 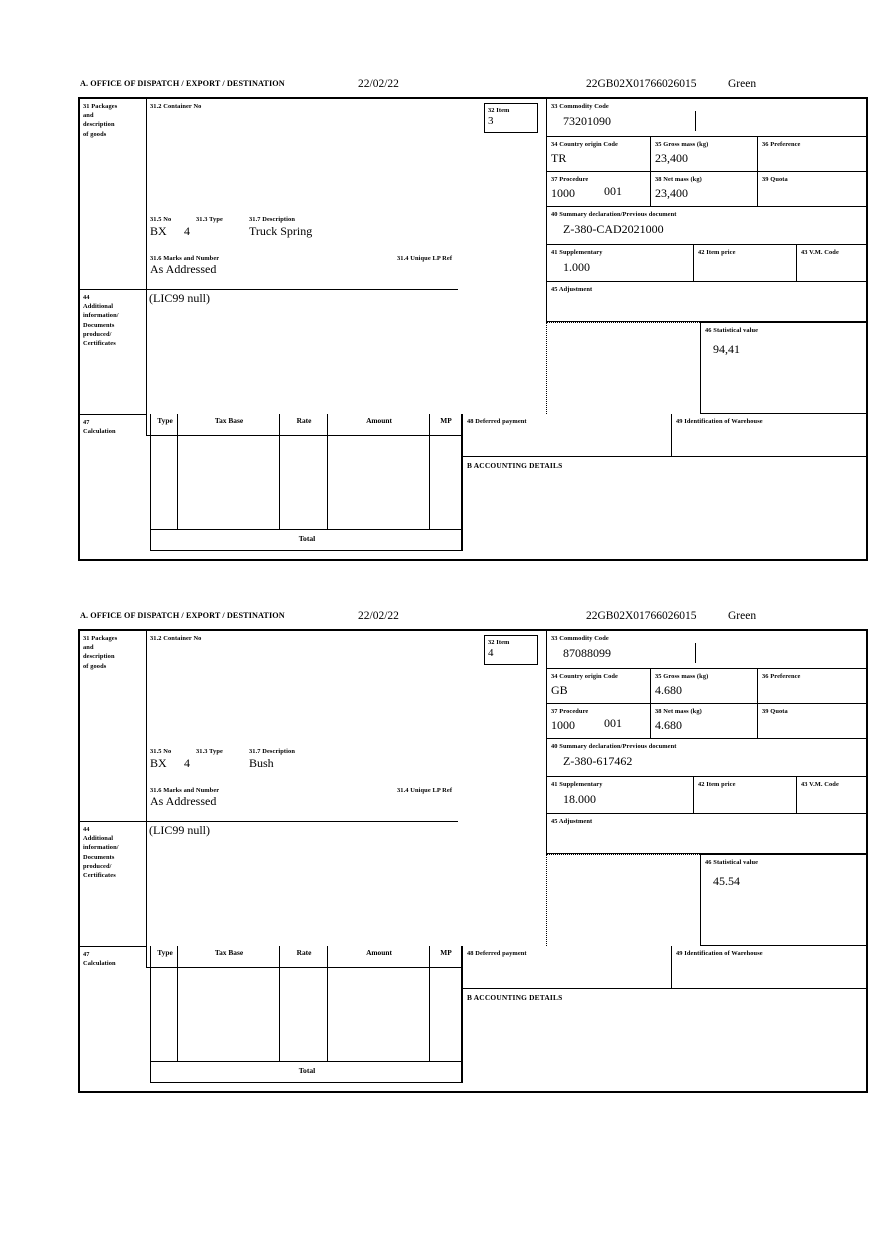 I want to click on calc-total-label: Total, so click(x=307, y=1070).